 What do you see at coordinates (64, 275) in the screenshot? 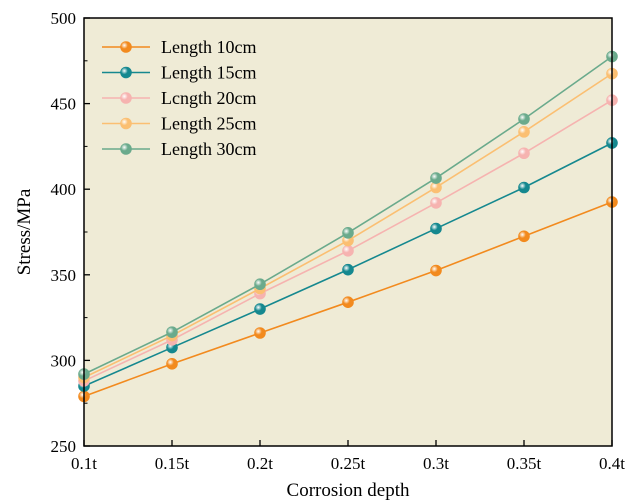
I see `y-tick-label: 350` at bounding box center [64, 275].